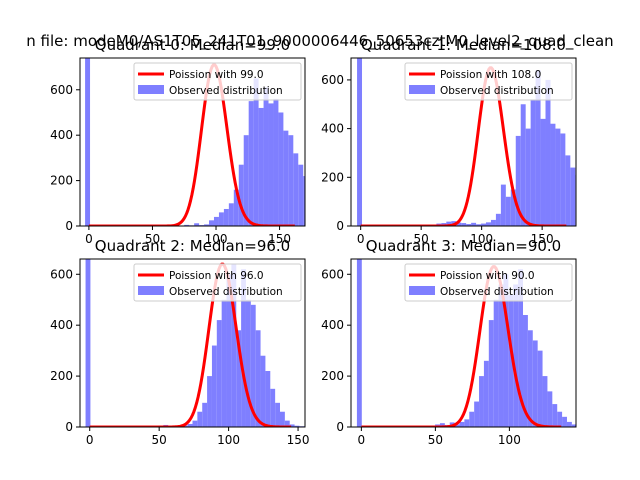 The height and width of the screenshot is (480, 640). What do you see at coordinates (217, 282) in the screenshot?
I see `legend: Poission with 96.0 Observed distribution` at bounding box center [217, 282].